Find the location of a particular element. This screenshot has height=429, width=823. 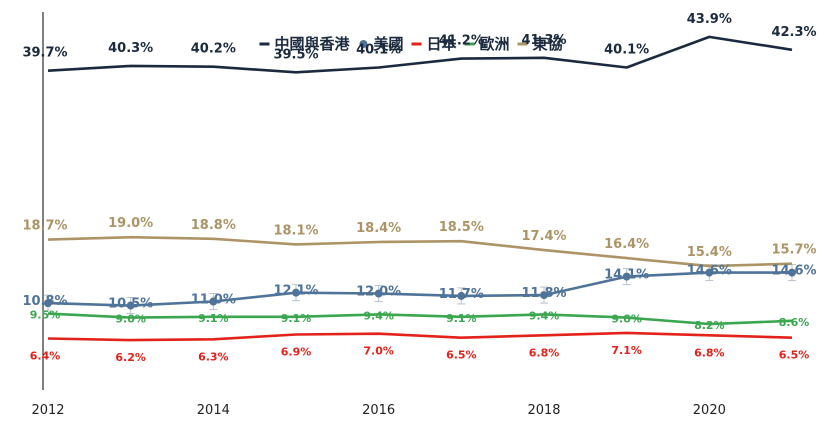

series-3-label-2015: 6.9% is located at coordinates (296, 352).